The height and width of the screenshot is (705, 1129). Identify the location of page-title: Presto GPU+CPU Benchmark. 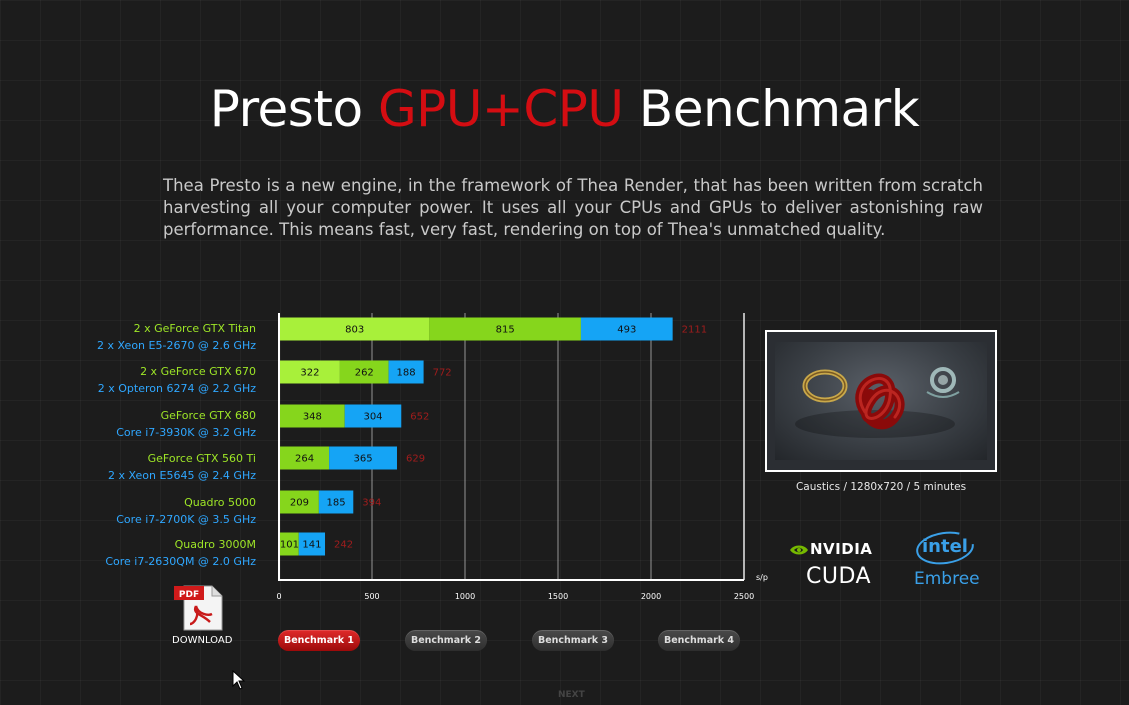
(564, 109).